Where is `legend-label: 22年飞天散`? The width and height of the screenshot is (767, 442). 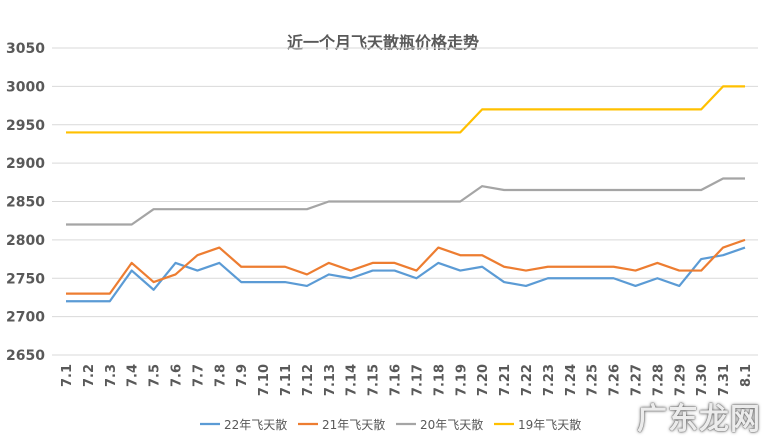 legend-label: 22年飞天散 is located at coordinates (255, 424).